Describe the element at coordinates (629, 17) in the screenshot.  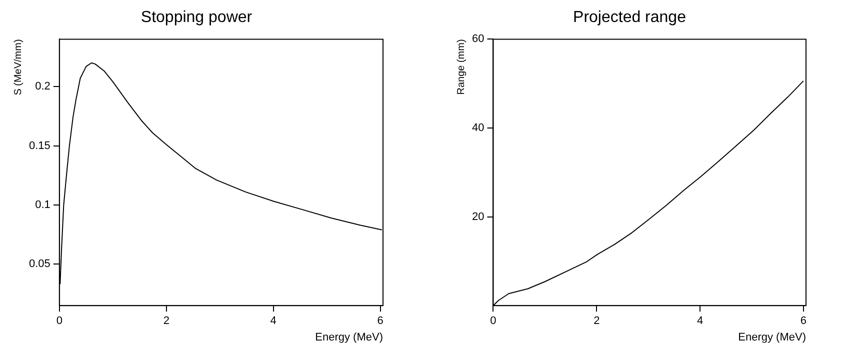
I see `chart-title: Projected range` at that location.